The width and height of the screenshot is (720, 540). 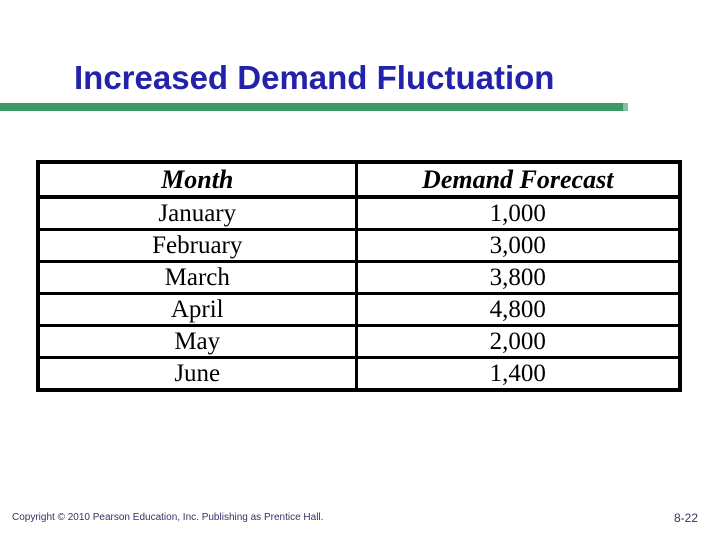 What do you see at coordinates (625, 107) in the screenshot?
I see `title-accent-bar-tip` at bounding box center [625, 107].